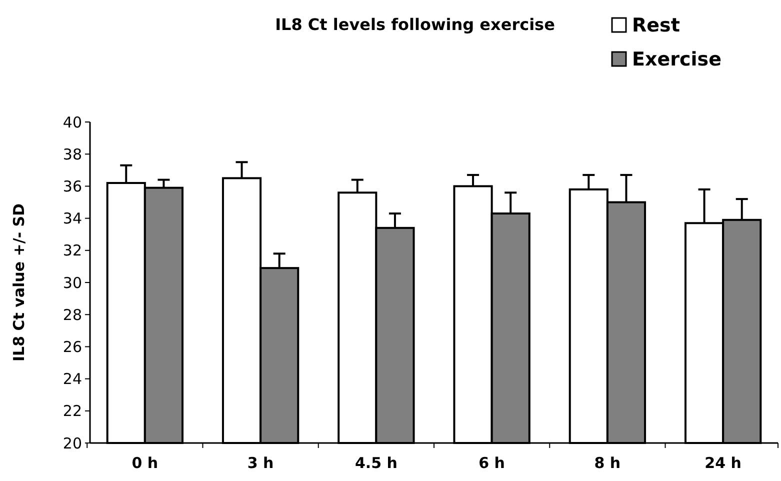 The height and width of the screenshot is (481, 781). I want to click on y-tick-label: 22, so click(72, 411).